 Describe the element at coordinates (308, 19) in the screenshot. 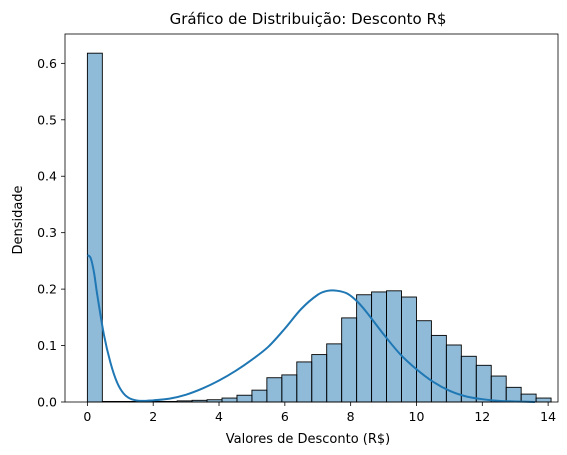

I see `chart-title: Gráfico de Distribuição: Desconto R$` at that location.